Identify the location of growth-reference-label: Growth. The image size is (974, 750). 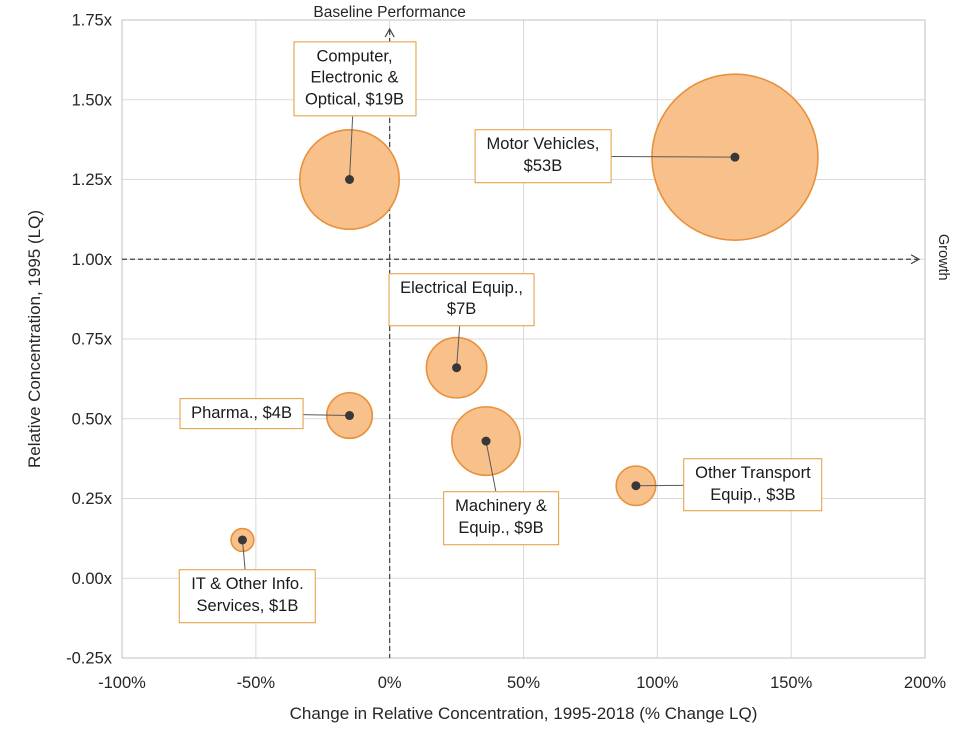
(943, 257).